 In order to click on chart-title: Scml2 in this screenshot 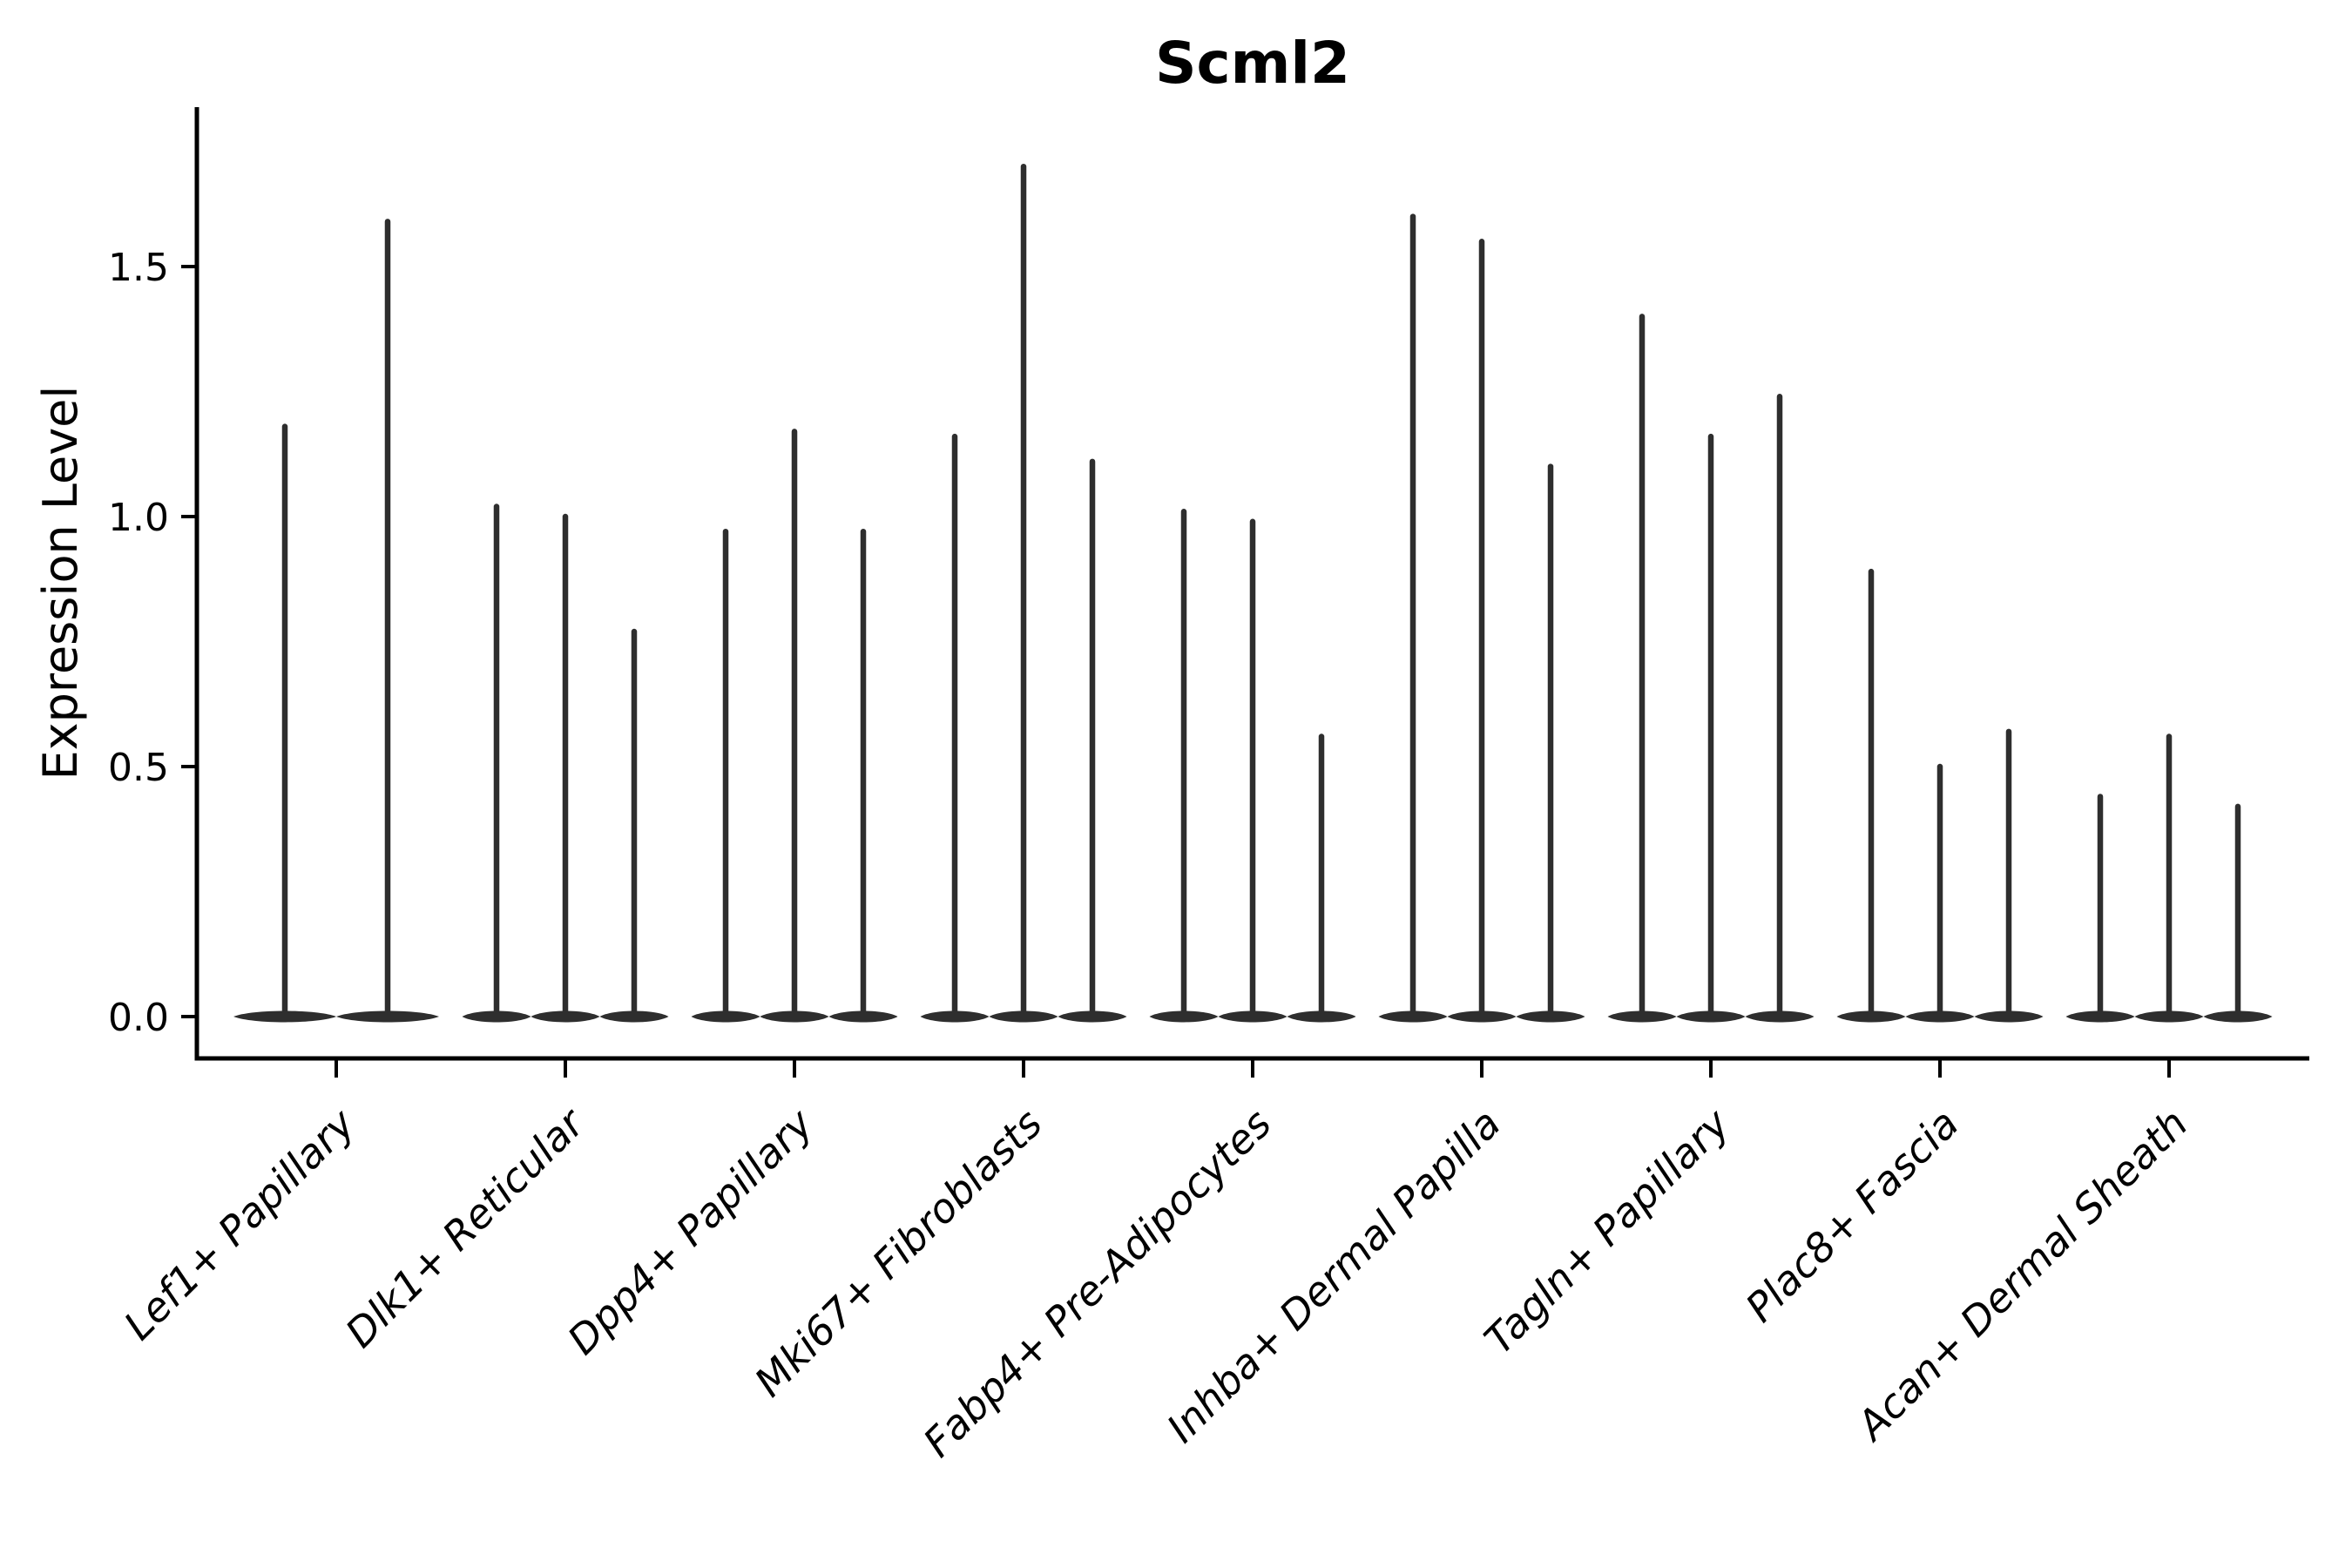, I will do `click(1252, 64)`.